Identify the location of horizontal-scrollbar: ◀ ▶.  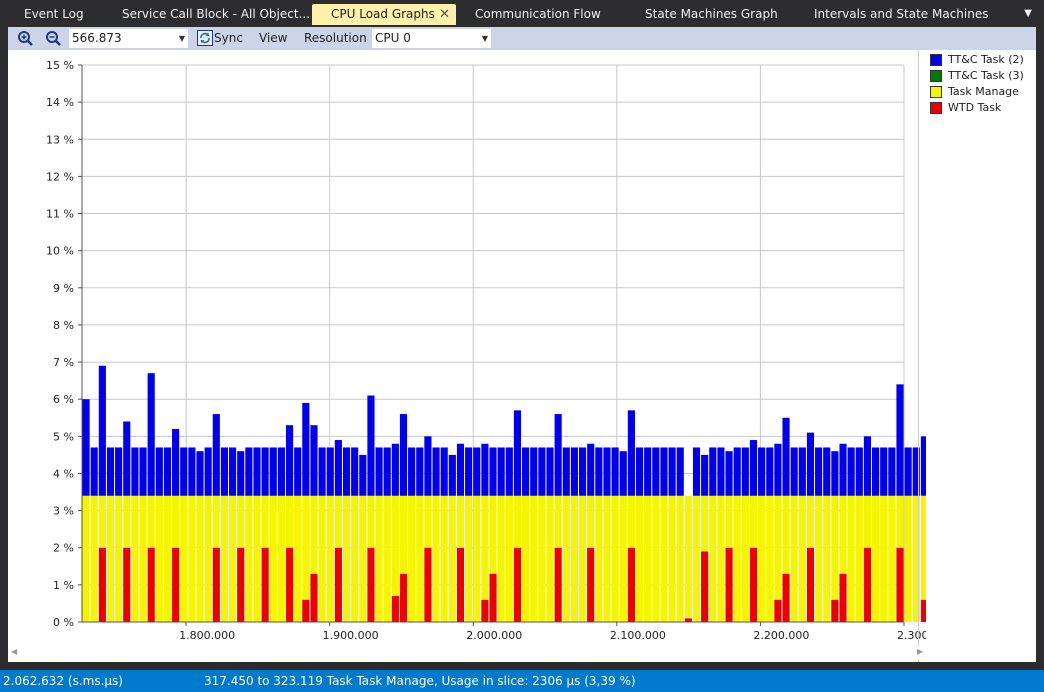
(467, 653).